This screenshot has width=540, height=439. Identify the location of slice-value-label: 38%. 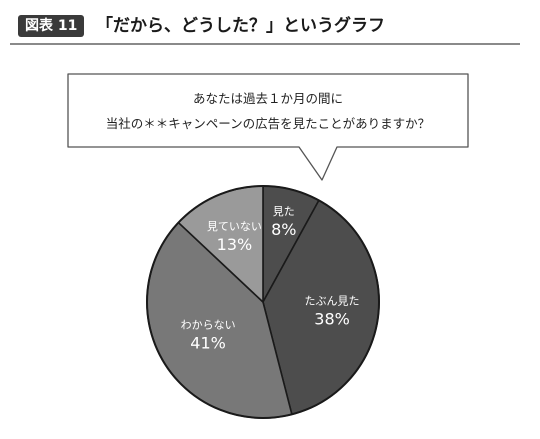
(332, 319).